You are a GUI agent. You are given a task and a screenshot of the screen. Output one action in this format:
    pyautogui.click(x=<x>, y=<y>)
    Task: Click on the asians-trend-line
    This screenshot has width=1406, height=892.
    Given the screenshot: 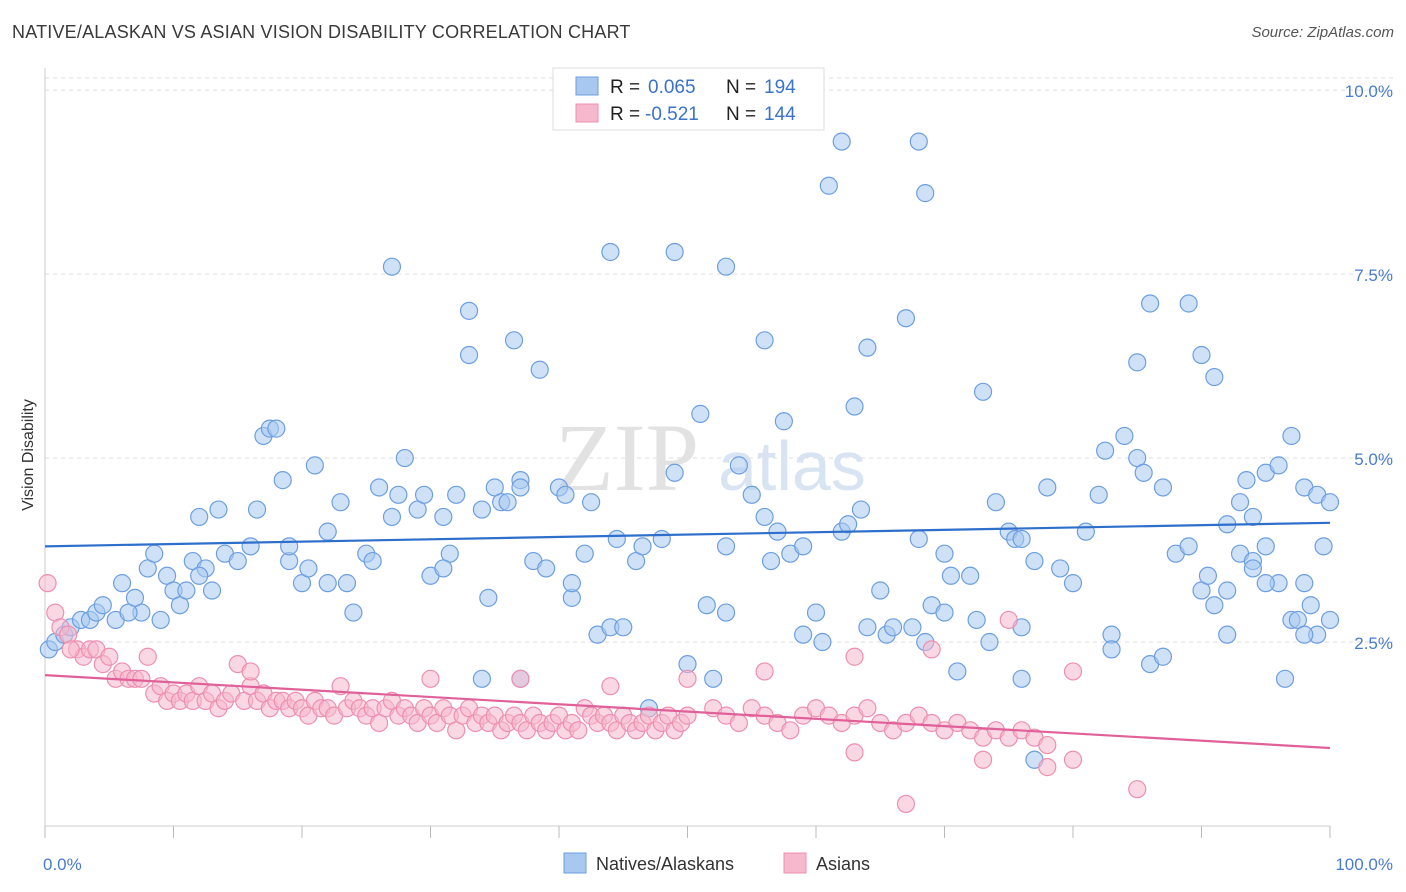 What is the action you would take?
    pyautogui.click(x=687, y=712)
    